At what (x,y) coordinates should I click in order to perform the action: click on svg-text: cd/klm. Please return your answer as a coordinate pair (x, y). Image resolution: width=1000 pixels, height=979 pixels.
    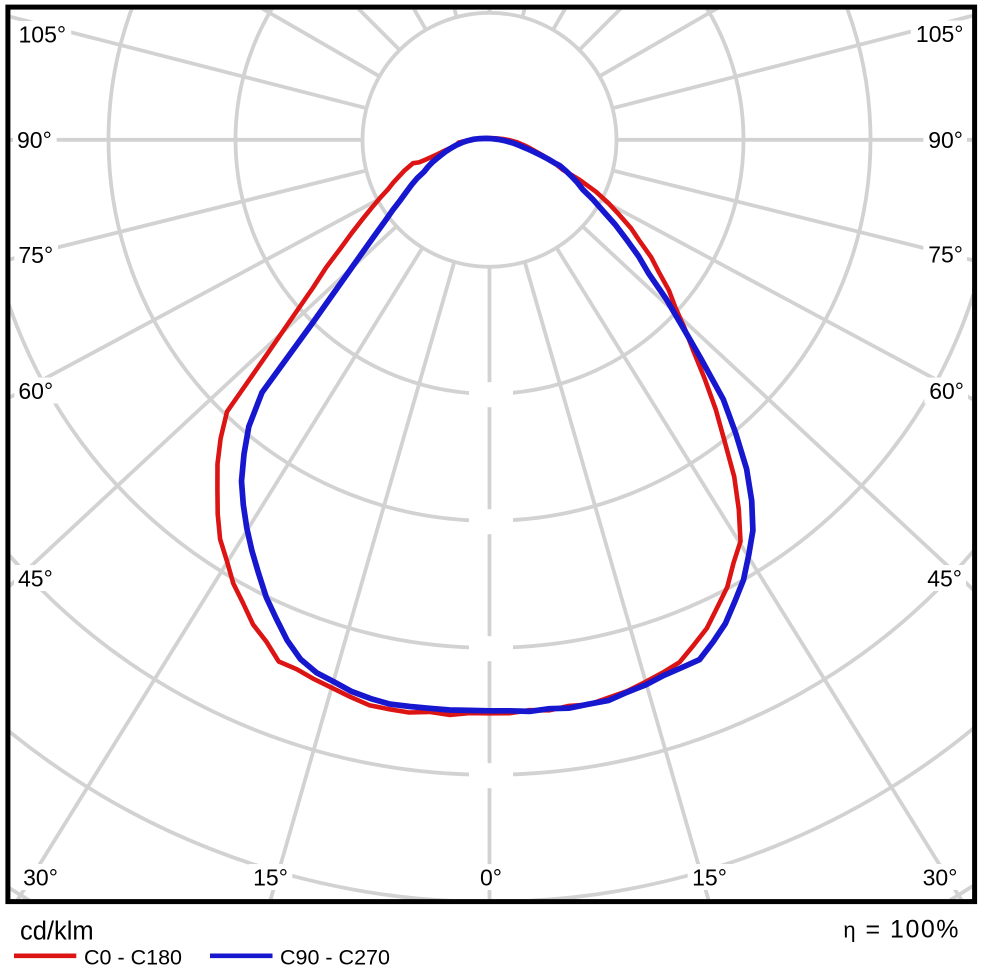
    Looking at the image, I should click on (57, 932).